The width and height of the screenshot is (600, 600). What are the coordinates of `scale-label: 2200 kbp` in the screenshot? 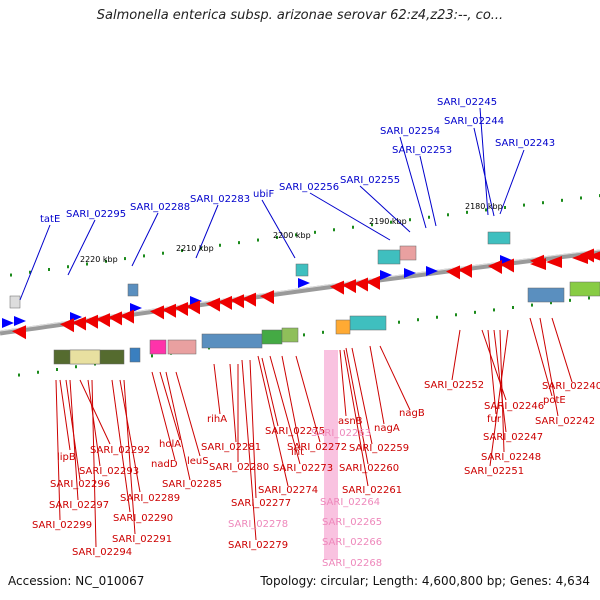 It's located at (292, 235).